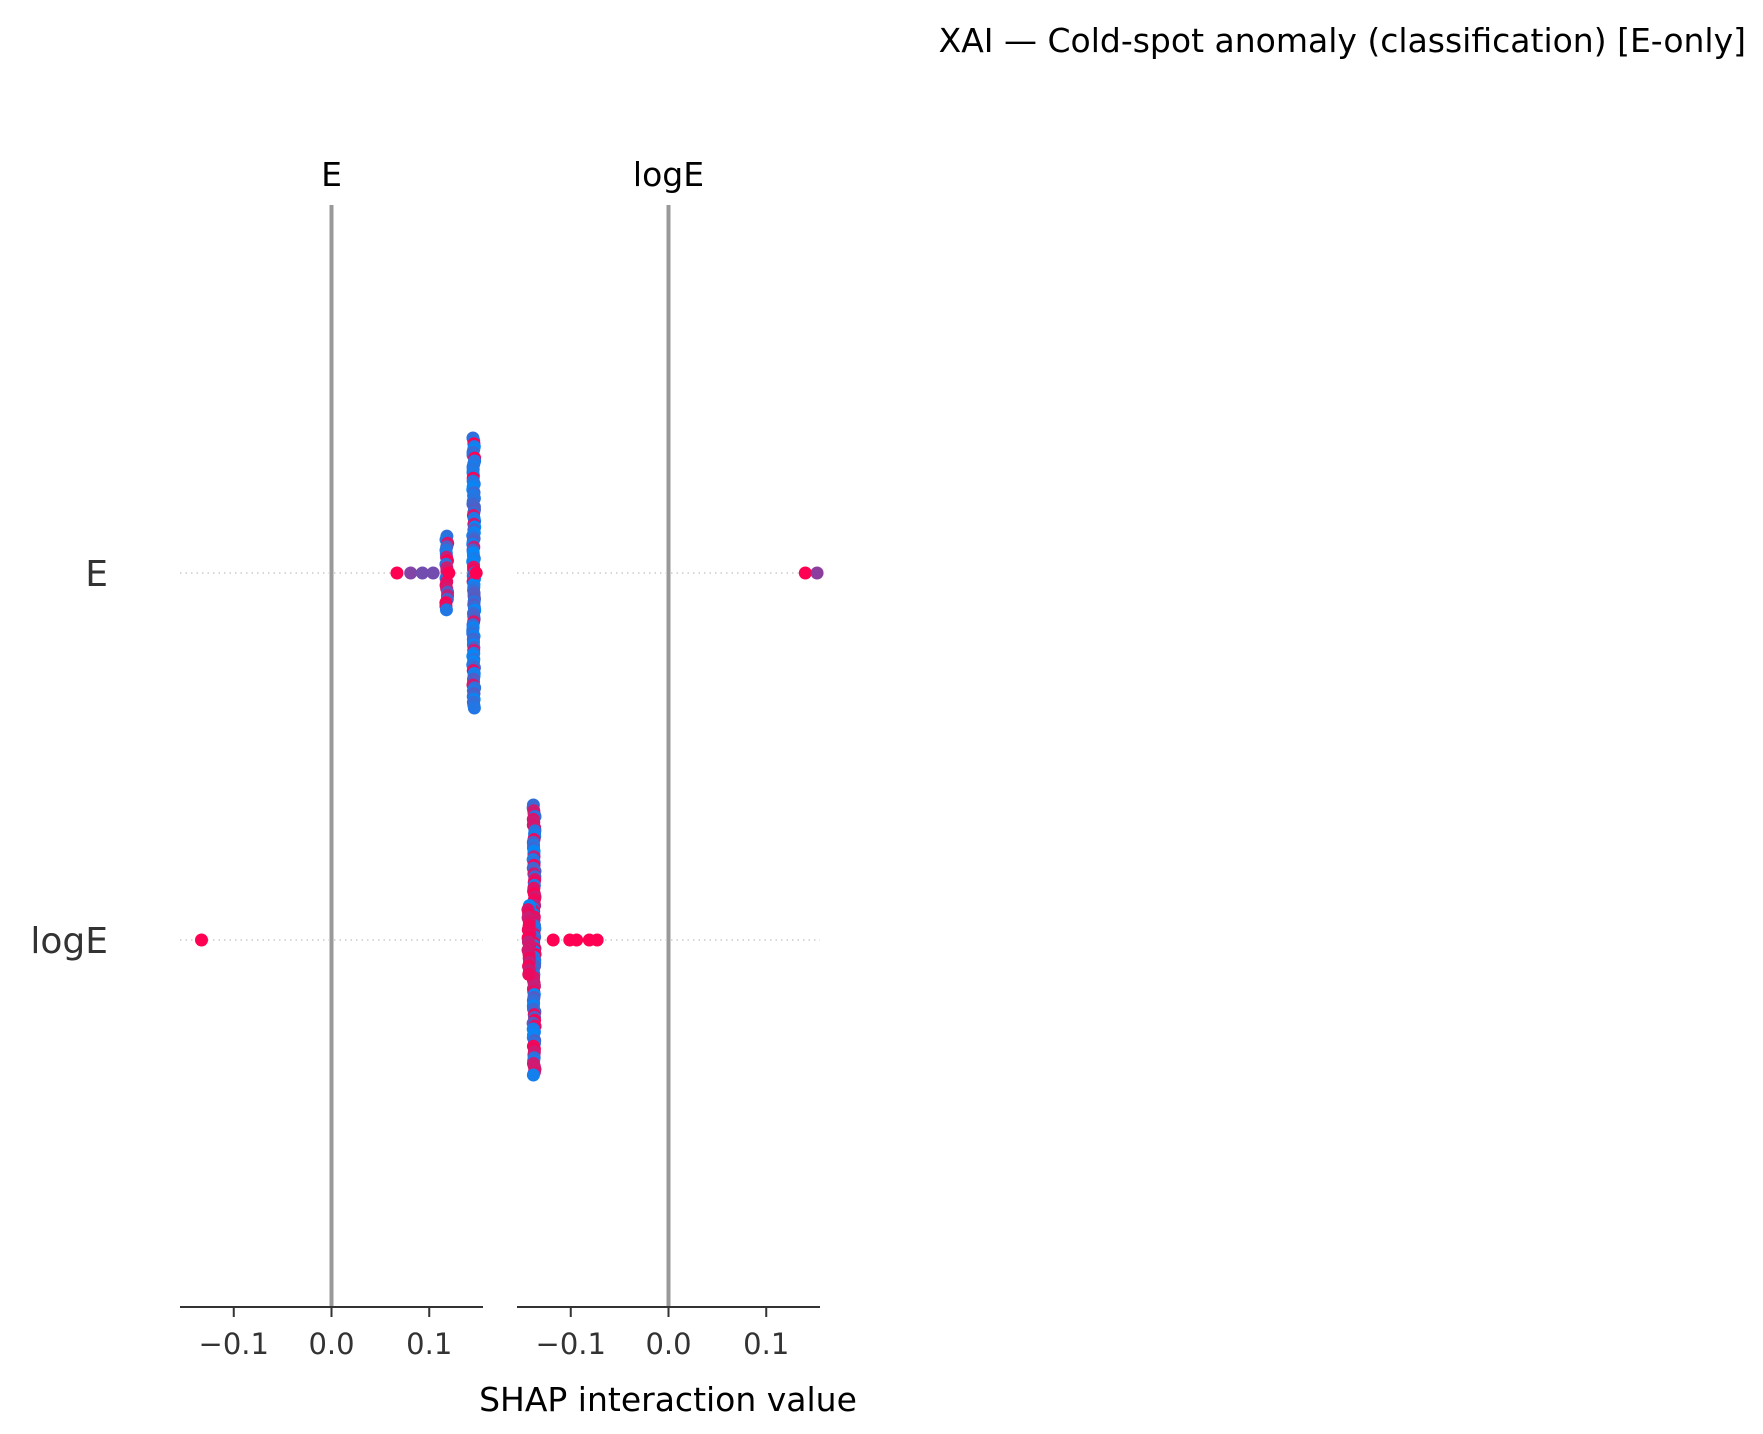  Describe the element at coordinates (96, 574) in the screenshot. I see `row-label-e: E` at that location.